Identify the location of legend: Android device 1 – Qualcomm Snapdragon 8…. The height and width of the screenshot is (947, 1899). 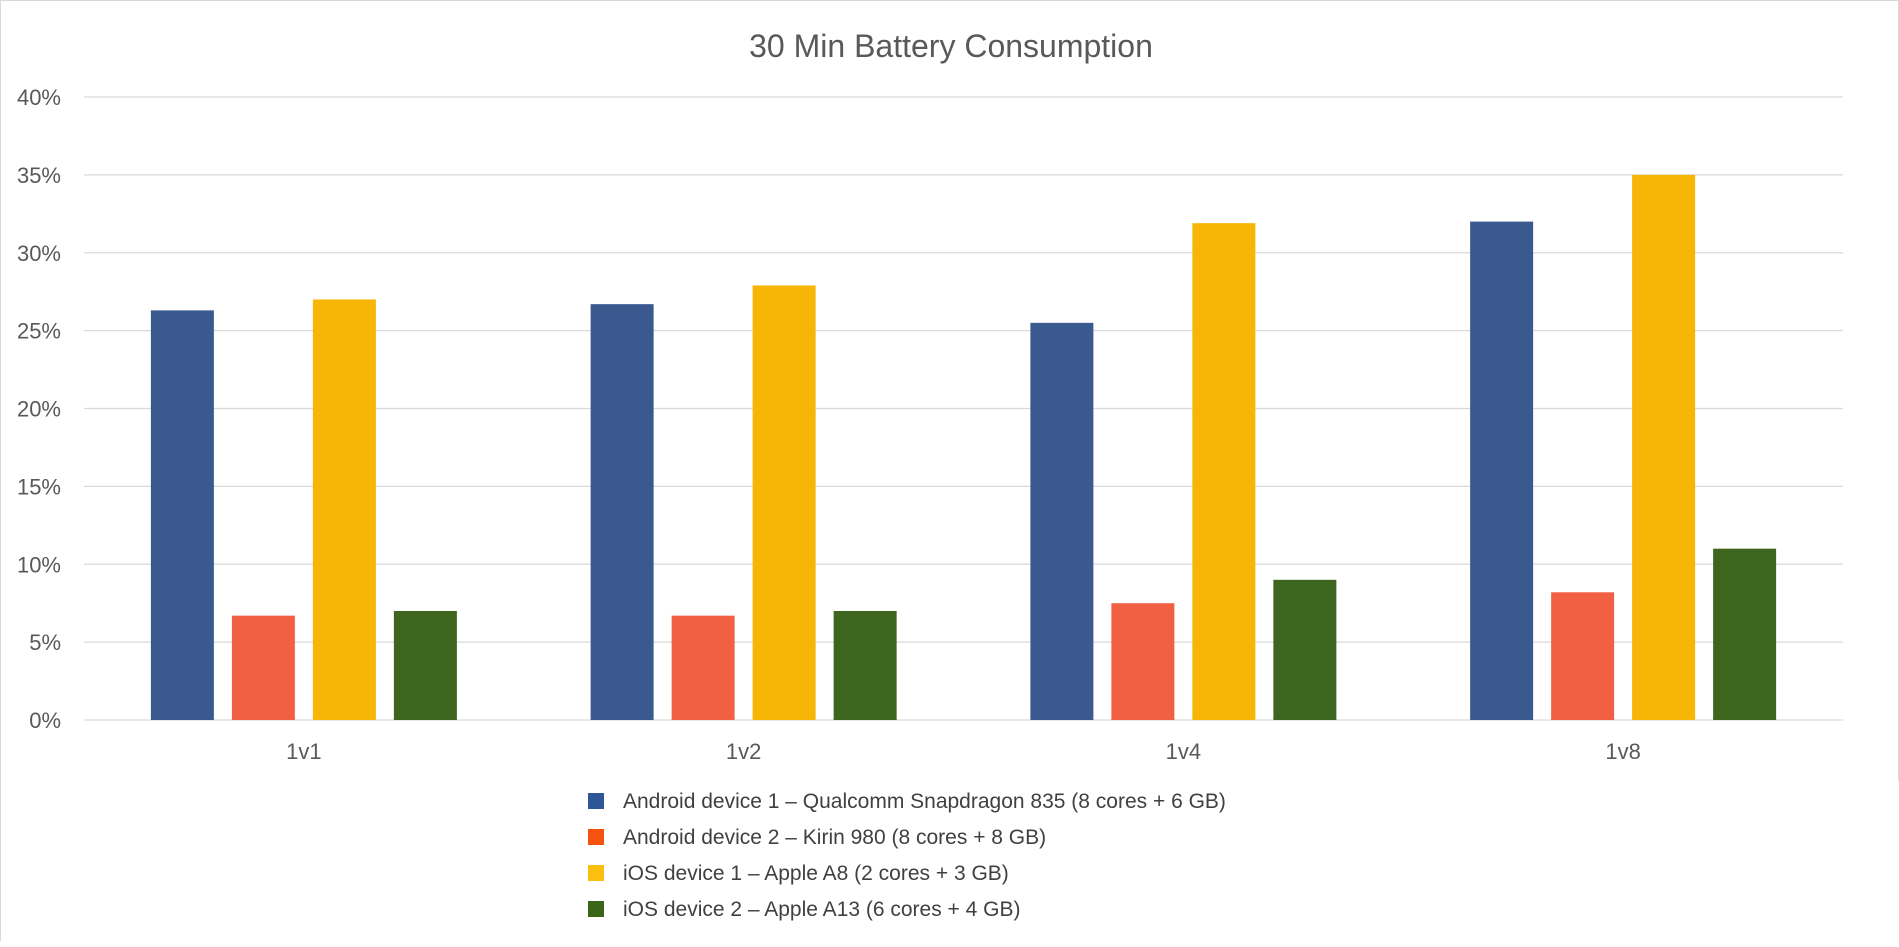
(907, 855).